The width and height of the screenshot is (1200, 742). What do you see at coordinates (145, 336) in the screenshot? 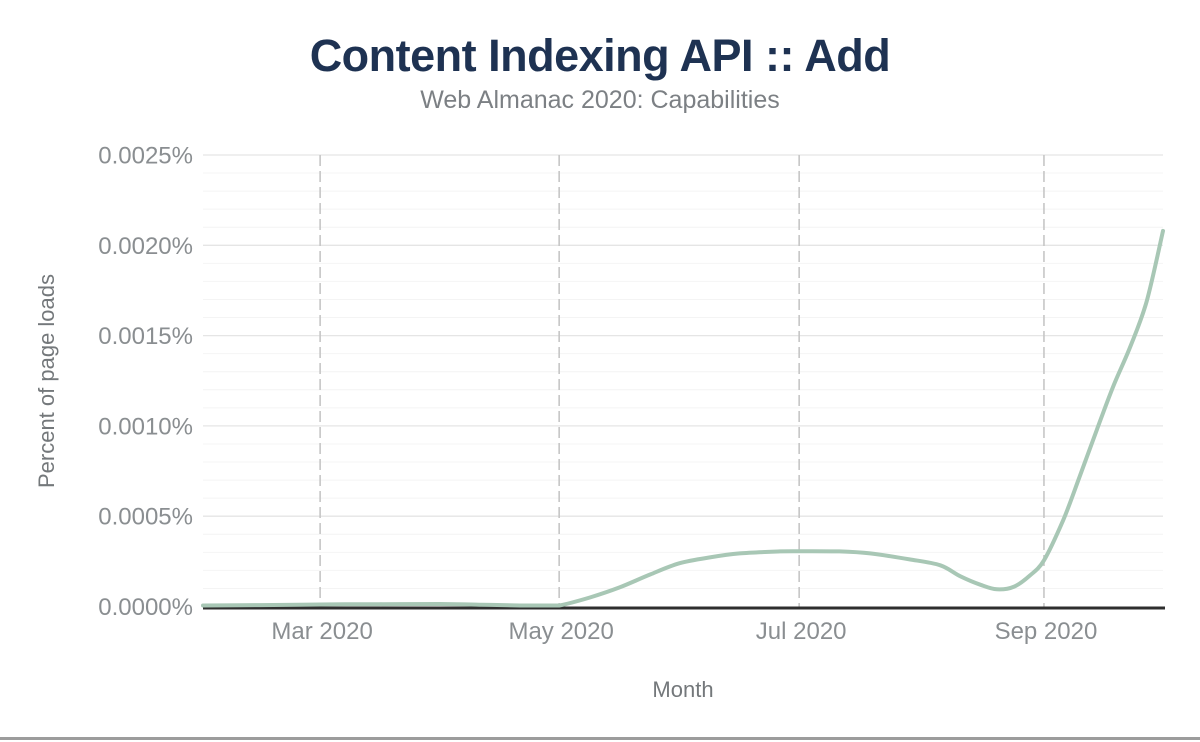
I see `y-tick-label: 0.0015%` at bounding box center [145, 336].